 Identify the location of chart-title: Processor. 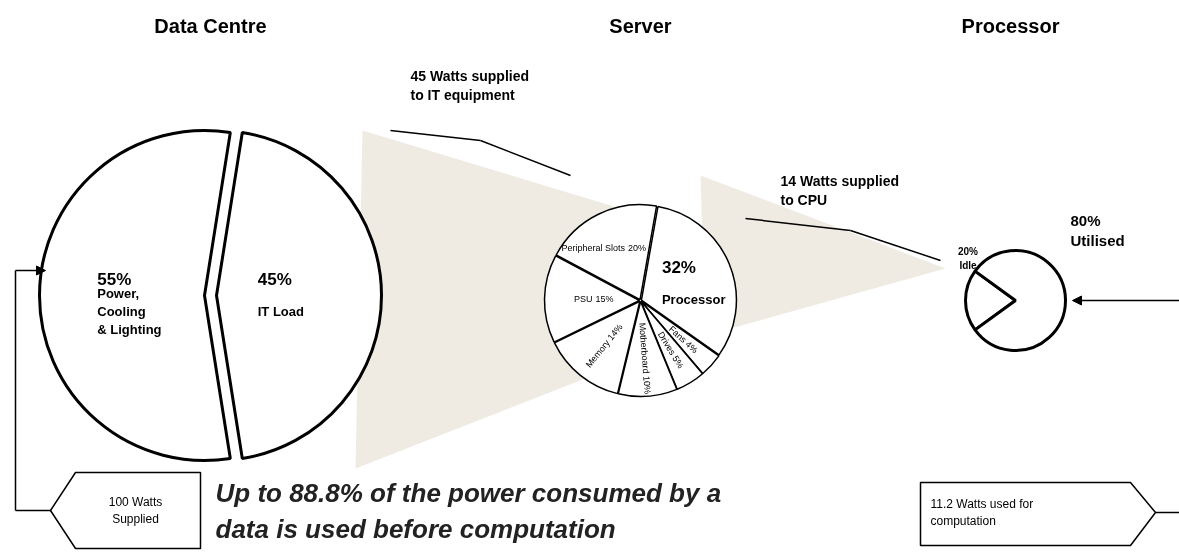
(1010, 25).